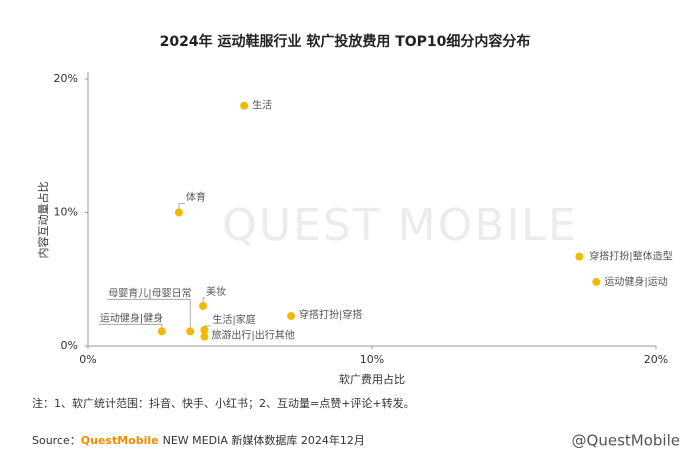 The height and width of the screenshot is (465, 690). Describe the element at coordinates (66, 78) in the screenshot. I see `y-tick-label: 20%` at that location.